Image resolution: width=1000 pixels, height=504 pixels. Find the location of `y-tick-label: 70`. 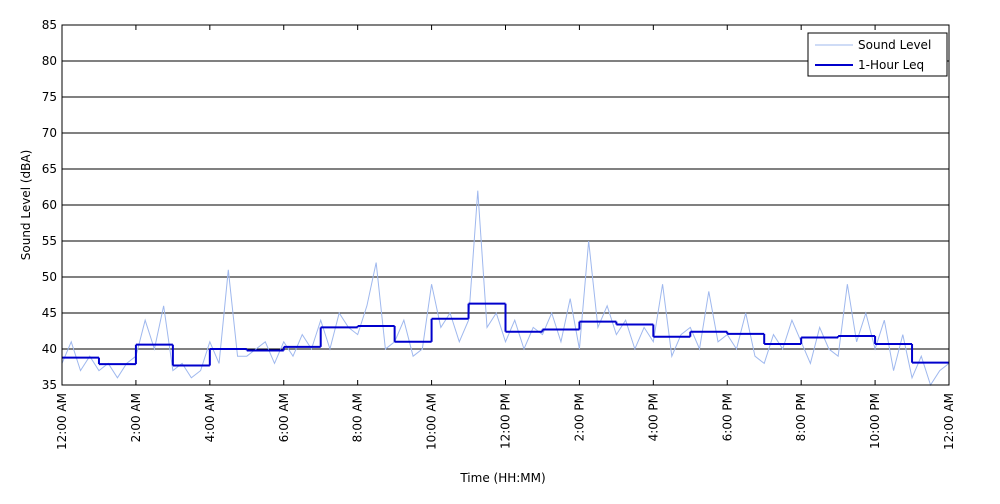

y-tick-label: 70 is located at coordinates (49, 133).